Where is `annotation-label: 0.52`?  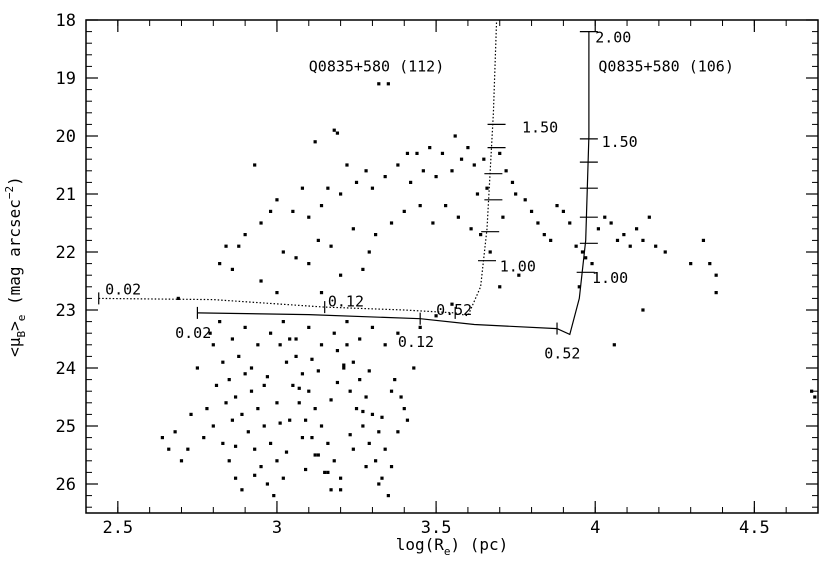 annotation-label: 0.52 is located at coordinates (562, 354).